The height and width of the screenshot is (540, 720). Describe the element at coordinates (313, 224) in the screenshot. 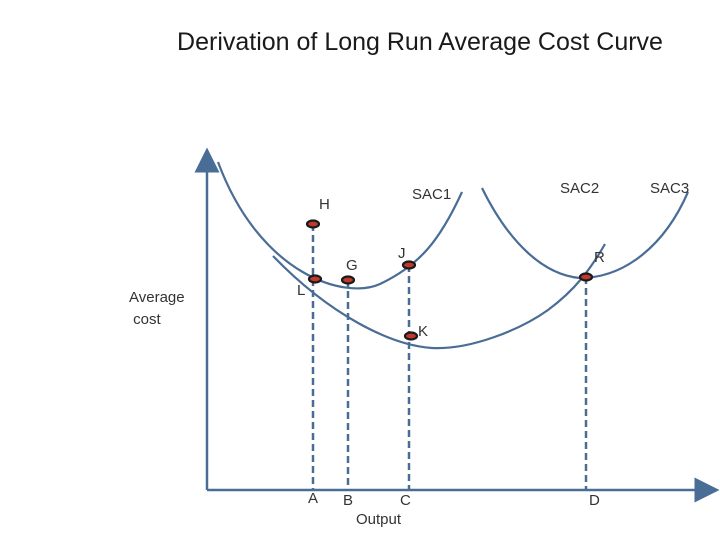

I see `point-h` at that location.